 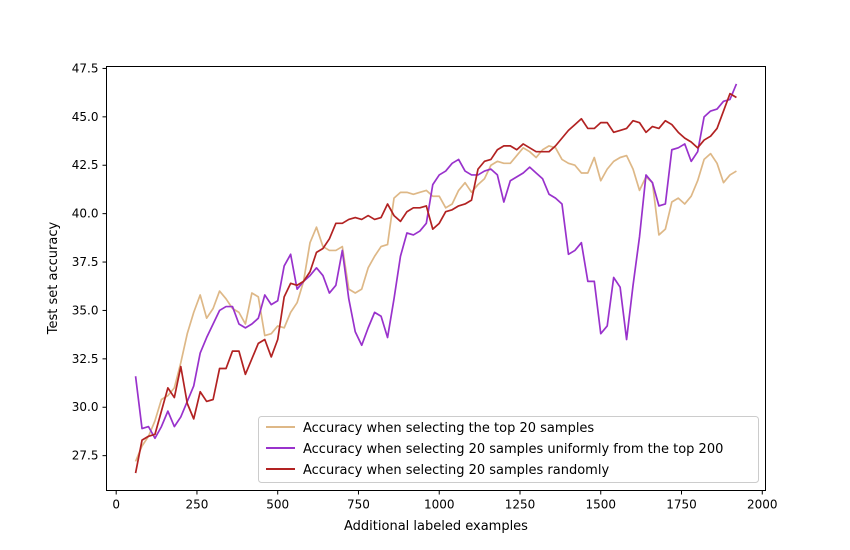 I want to click on x-tick-label: 250, so click(x=196, y=505).